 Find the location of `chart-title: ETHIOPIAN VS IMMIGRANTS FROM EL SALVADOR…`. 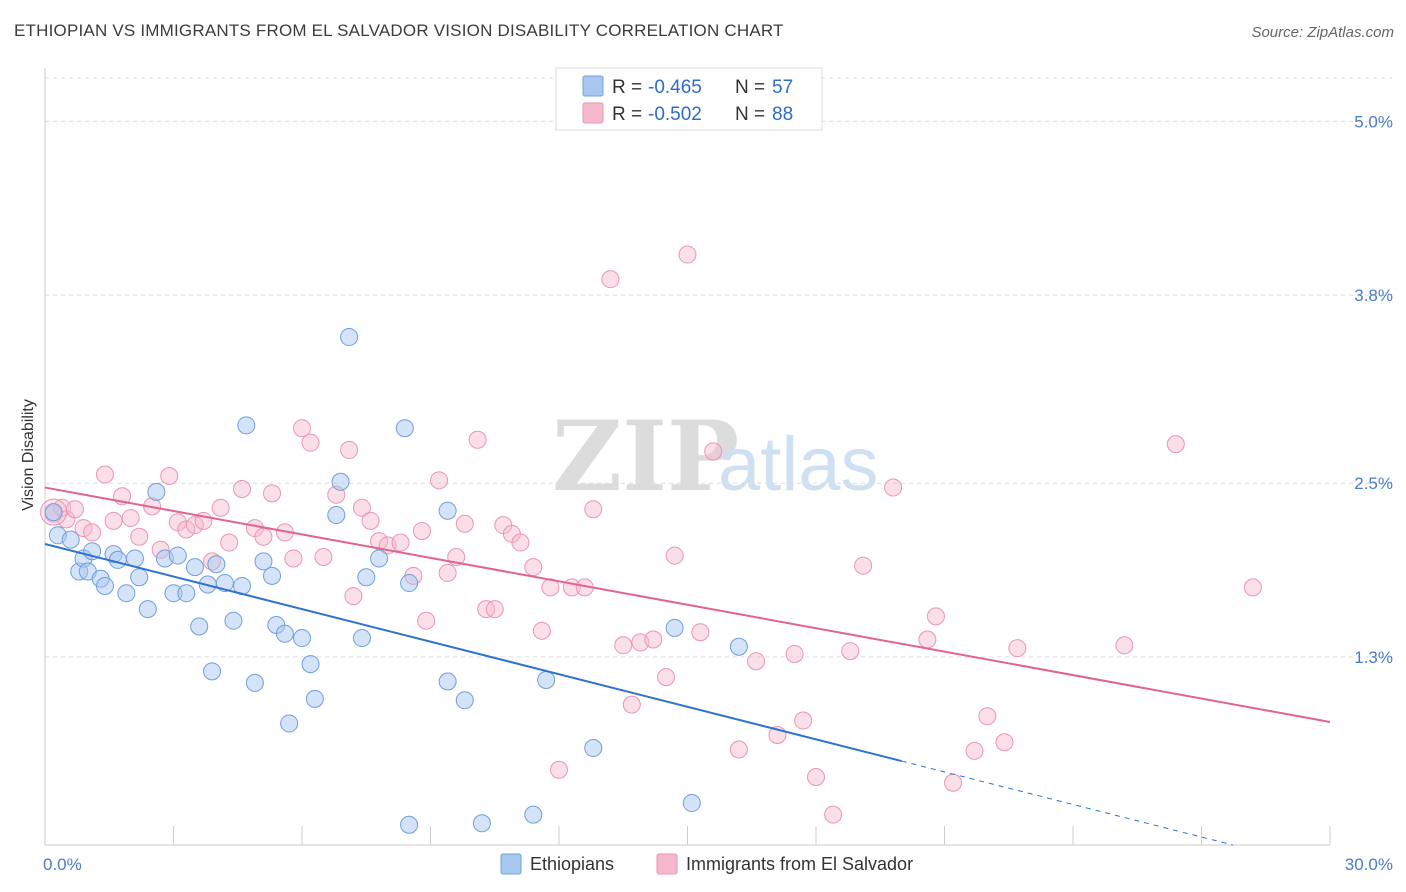

chart-title: ETHIOPIAN VS IMMIGRANTS FROM EL SALVADOR… is located at coordinates (399, 30).